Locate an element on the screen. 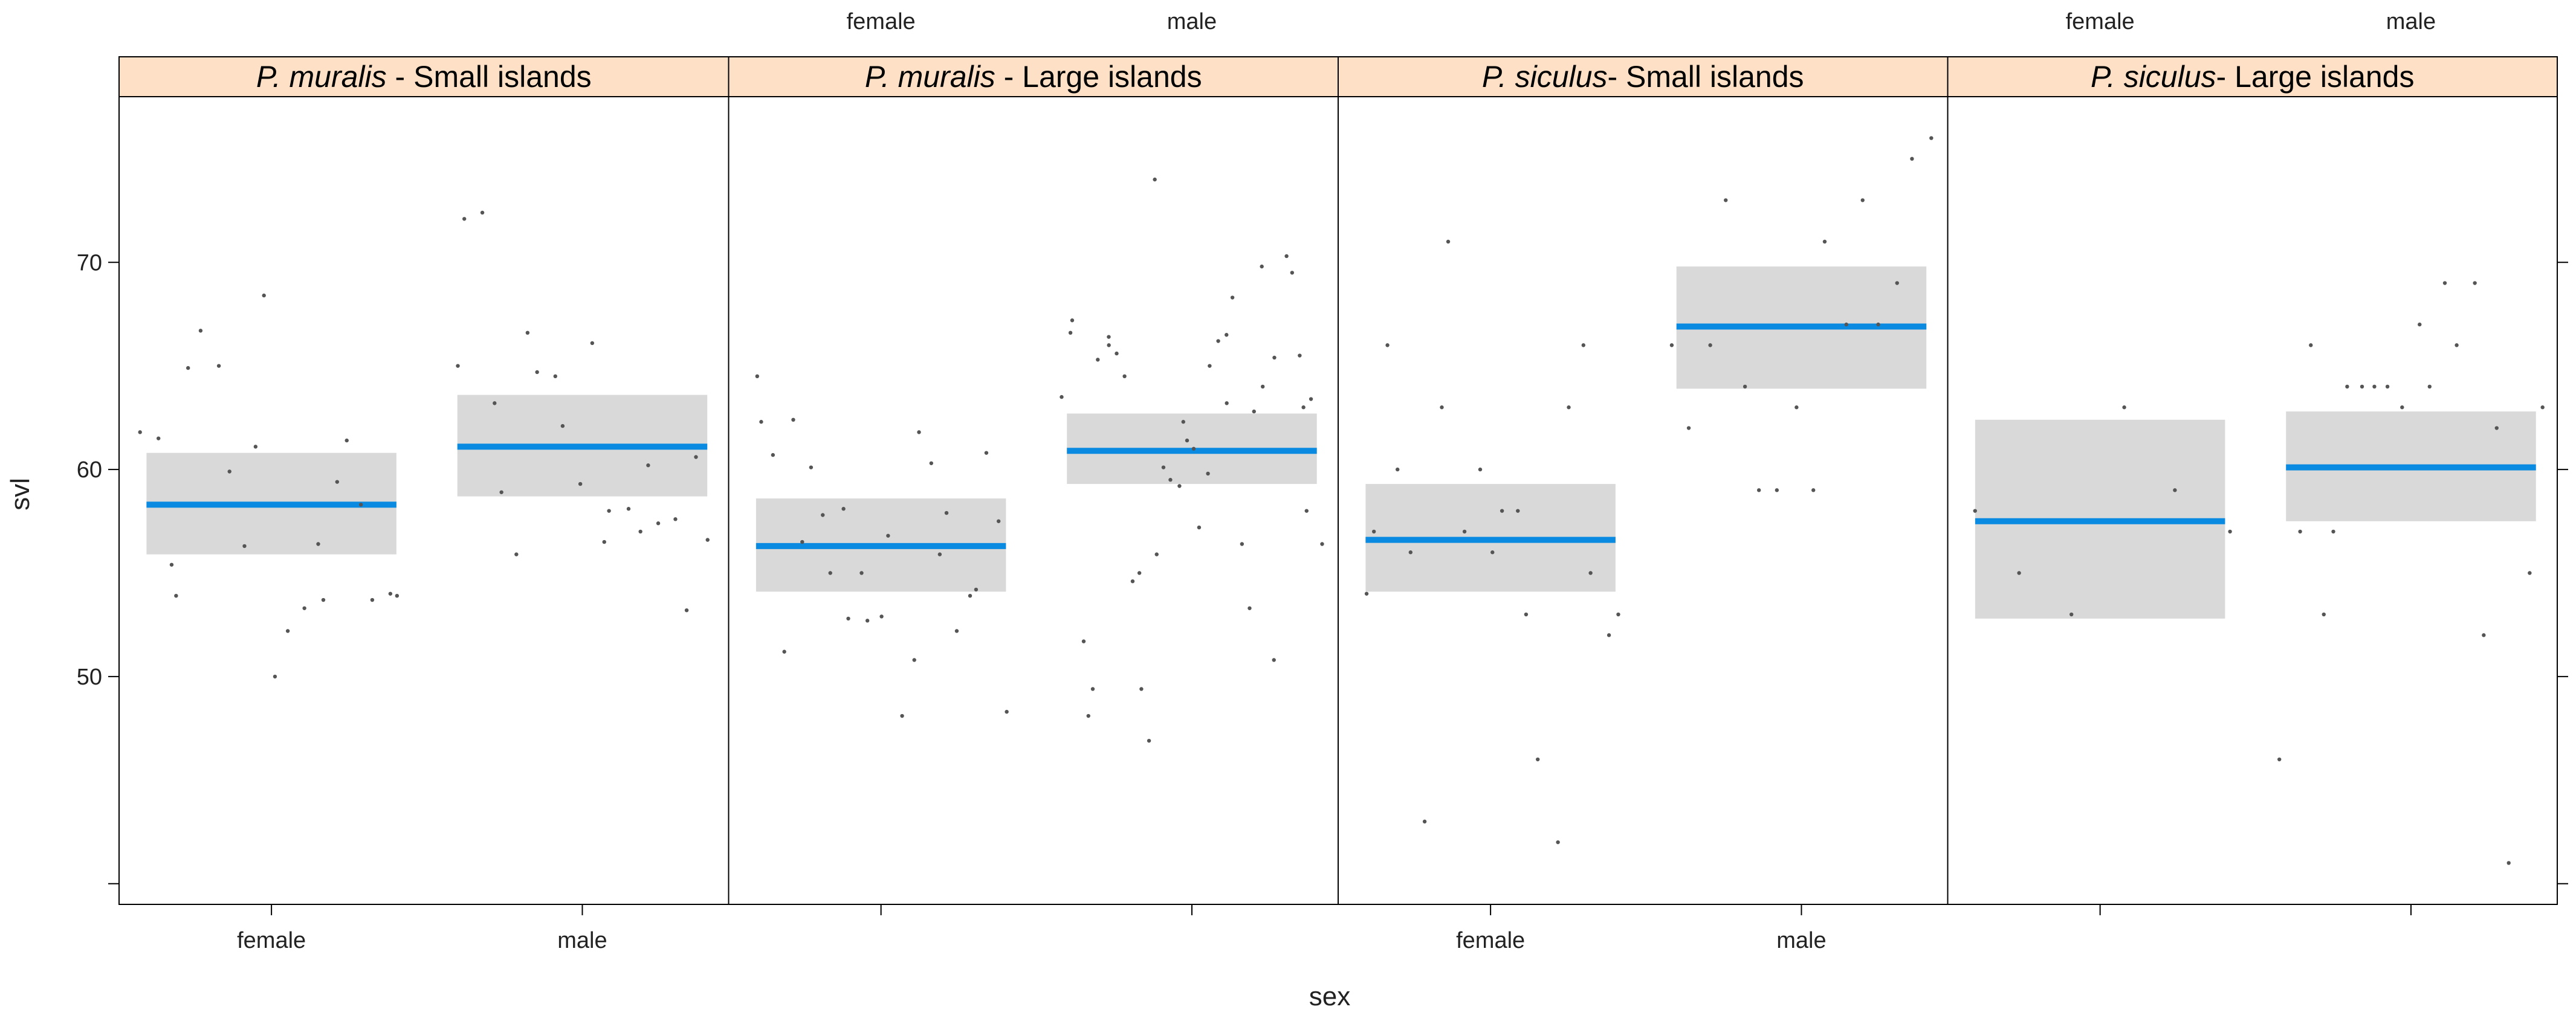 Image resolution: width=2576 pixels, height=1024 pixels. y-tick-label: 60 is located at coordinates (89, 470).